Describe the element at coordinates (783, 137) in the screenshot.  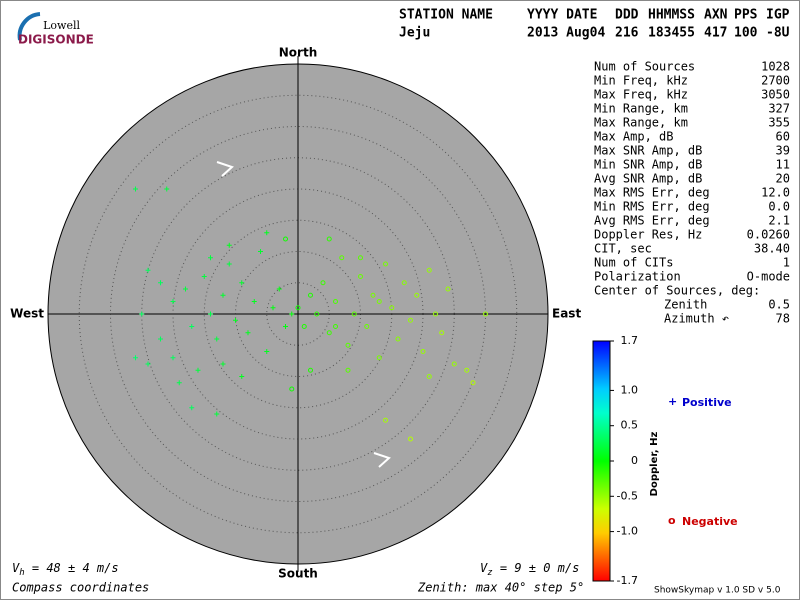
I see `stat-value: 60` at that location.